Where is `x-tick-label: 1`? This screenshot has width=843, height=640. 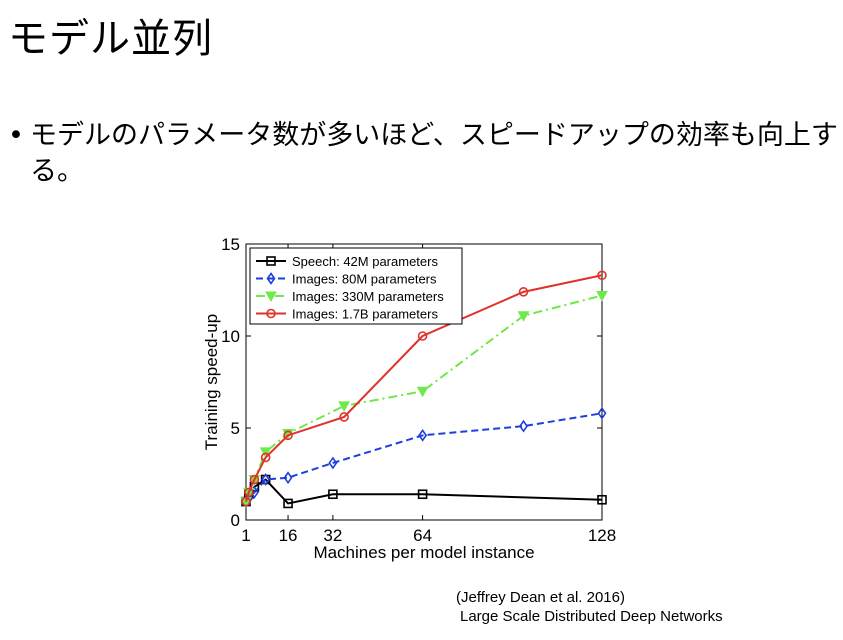 x-tick-label: 1 is located at coordinates (245, 535).